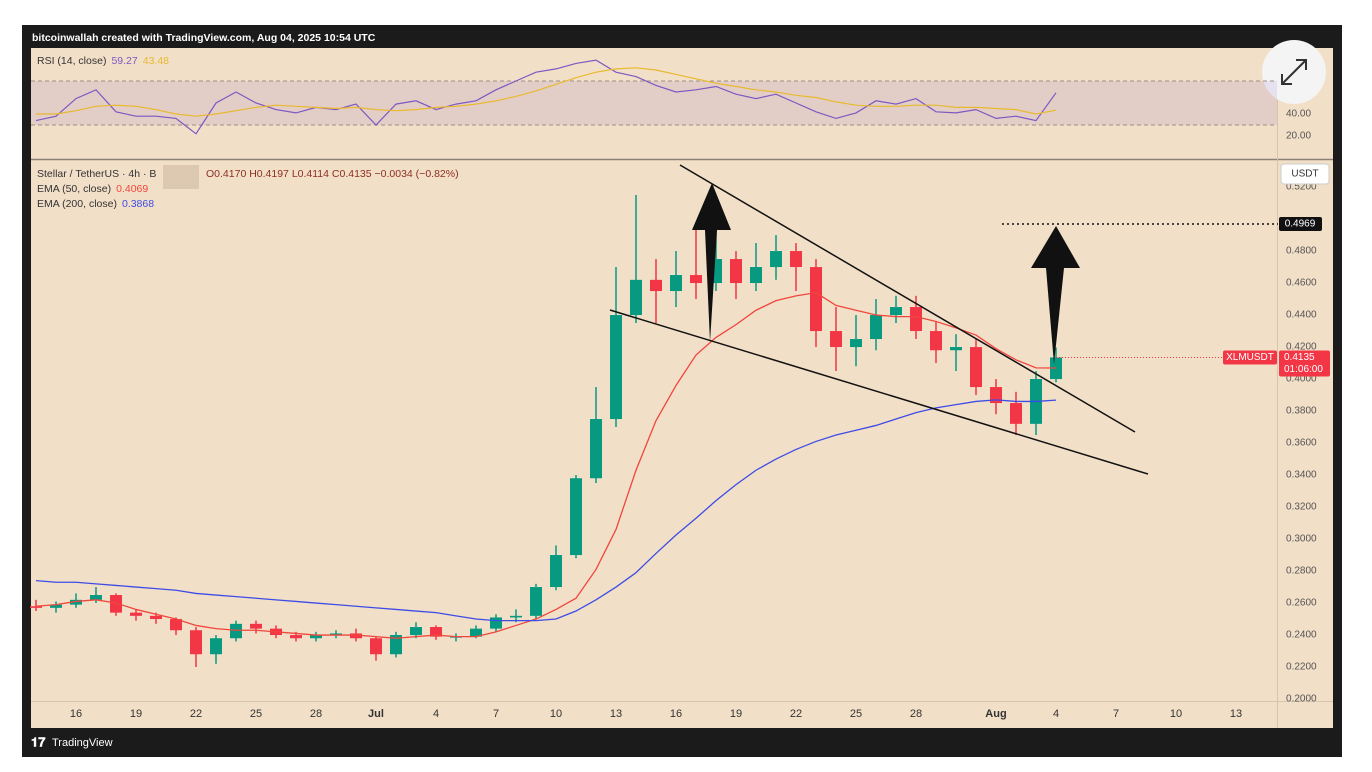 This screenshot has width=1372, height=772. Describe the element at coordinates (1301, 475) in the screenshot. I see `y-tick-label: 0.3400` at that location.